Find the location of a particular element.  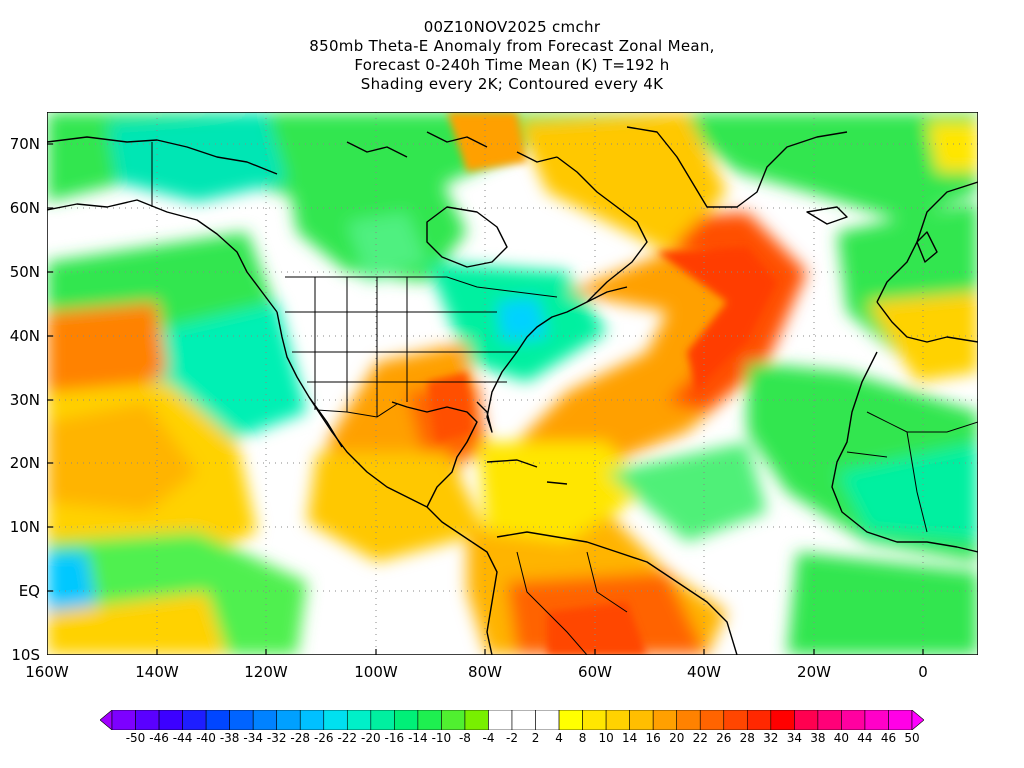

lon-label-40w: 40W is located at coordinates (704, 672).